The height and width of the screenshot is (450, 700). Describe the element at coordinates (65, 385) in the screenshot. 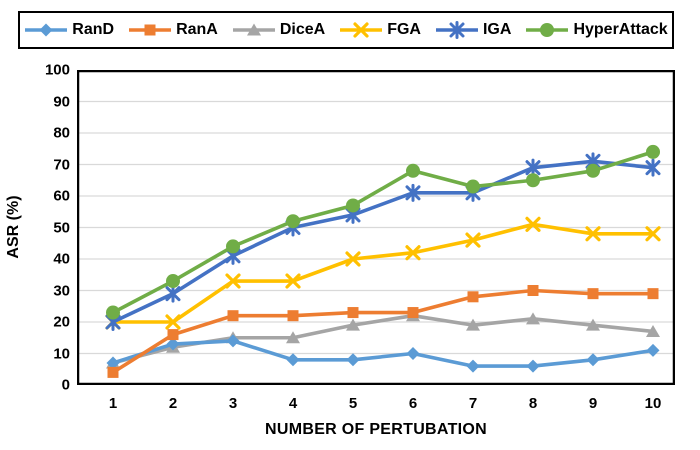

I see `y-tick-label-0: 0` at that location.